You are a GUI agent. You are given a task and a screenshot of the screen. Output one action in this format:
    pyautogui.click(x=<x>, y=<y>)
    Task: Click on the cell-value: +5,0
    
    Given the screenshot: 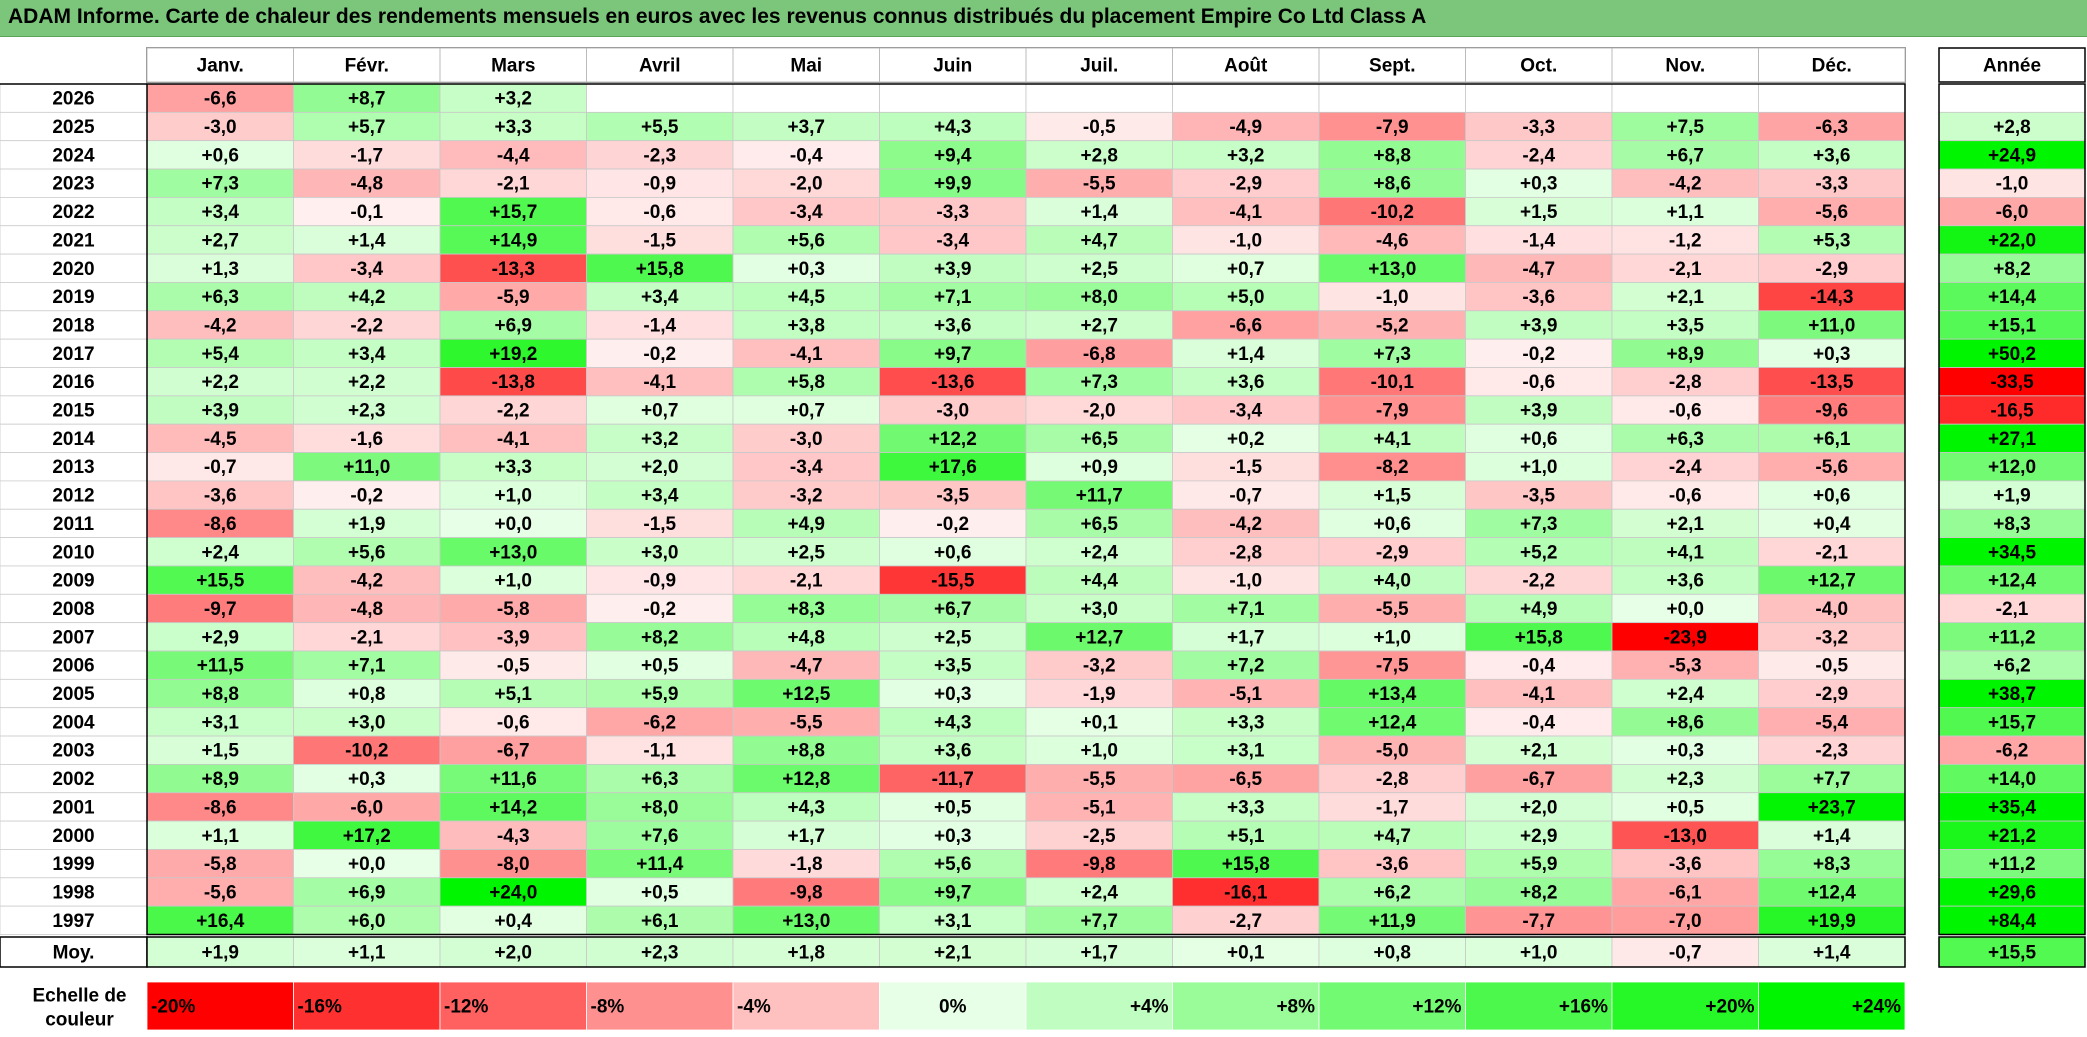 What is the action you would take?
    pyautogui.click(x=1246, y=297)
    